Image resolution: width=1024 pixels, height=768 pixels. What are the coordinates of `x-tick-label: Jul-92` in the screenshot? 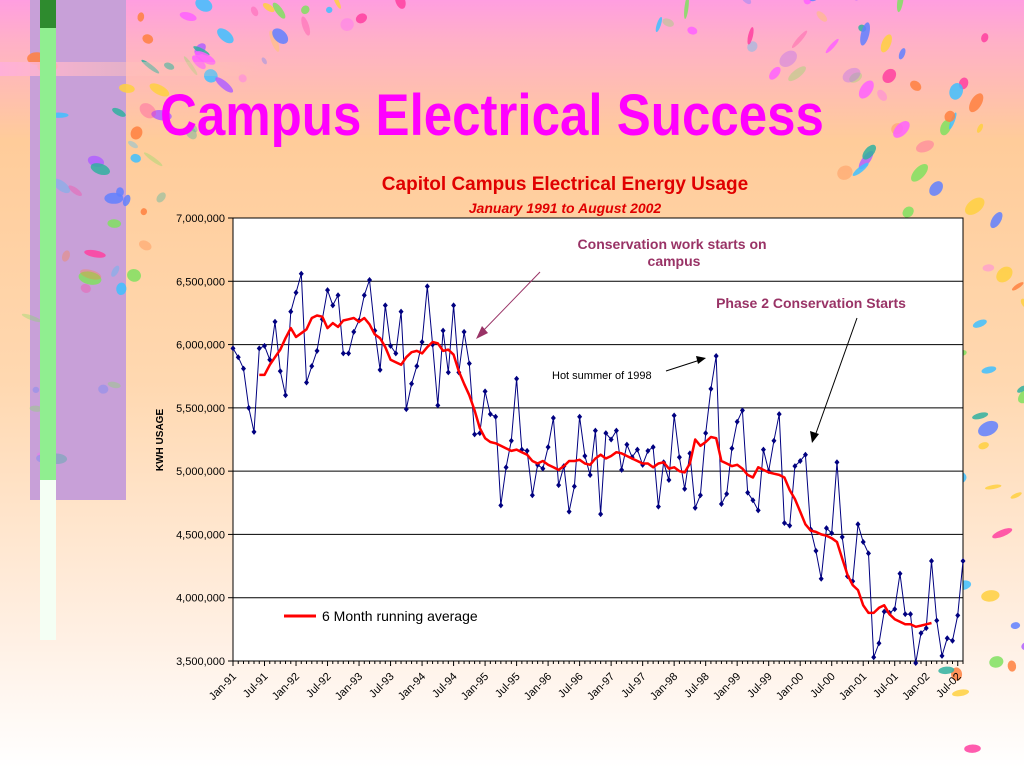 It's located at (319, 686).